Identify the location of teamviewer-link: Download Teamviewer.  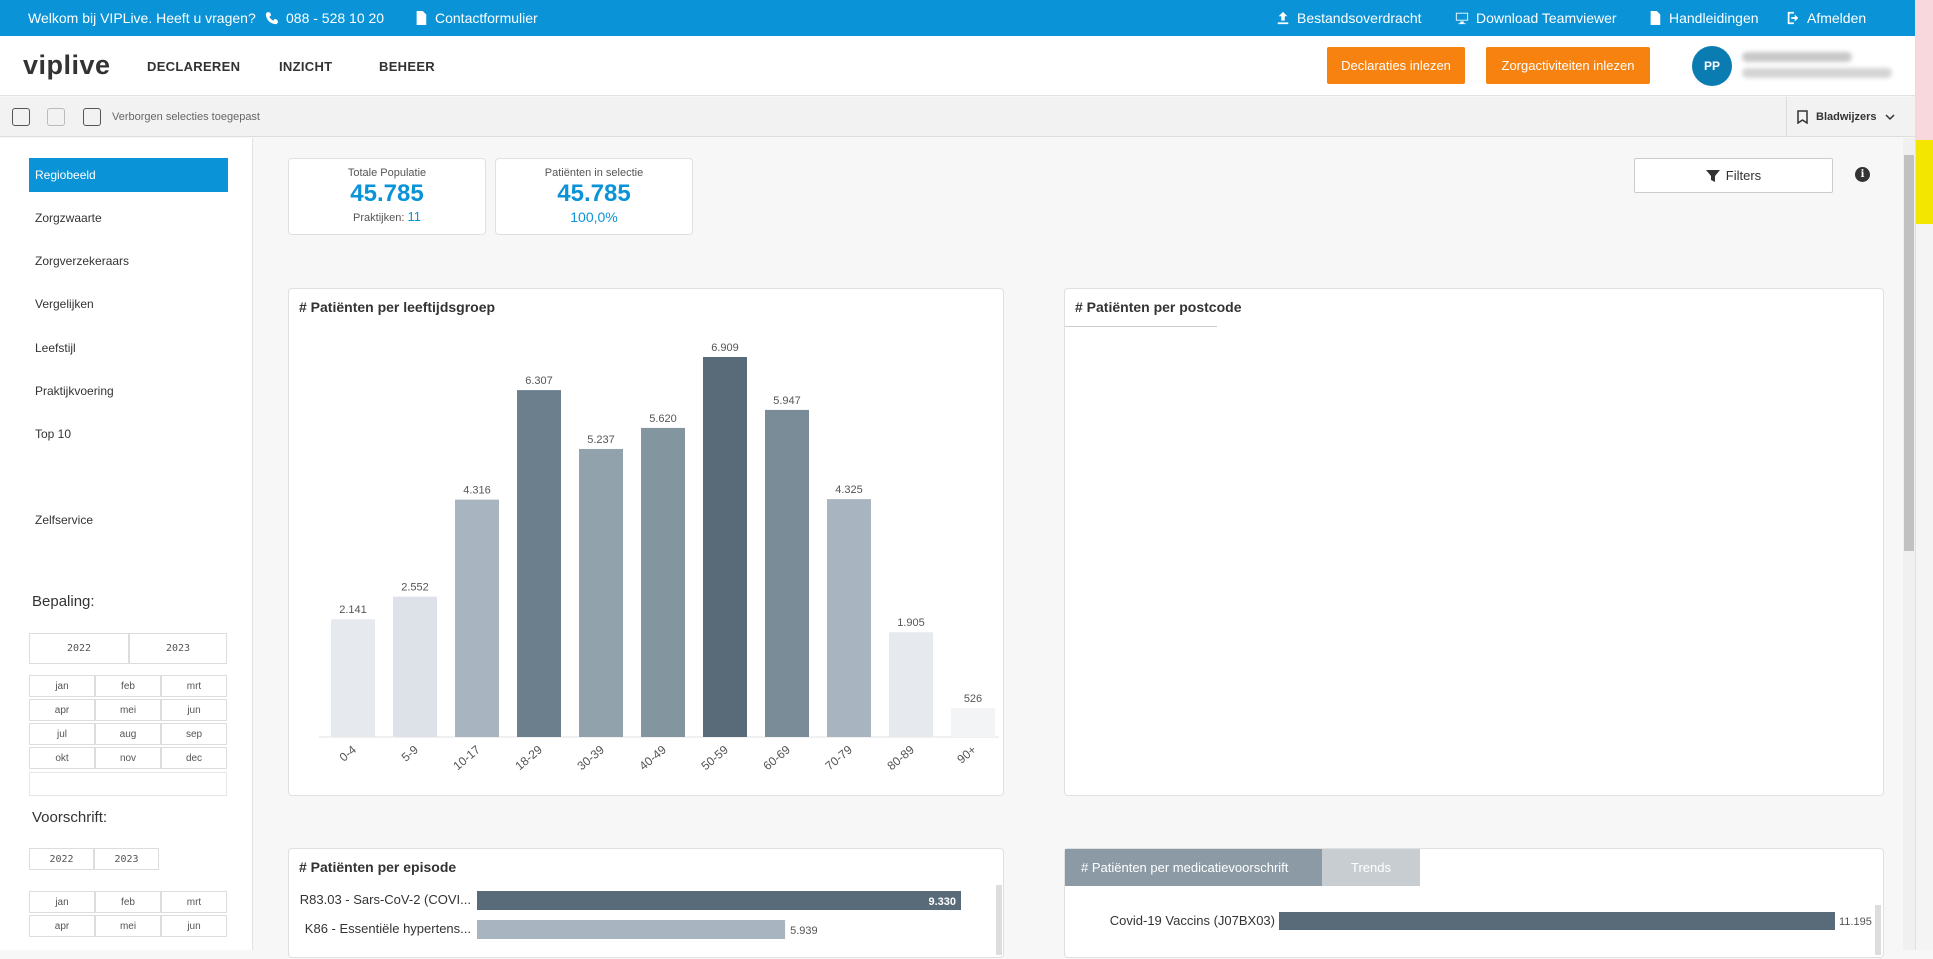
(1536, 18).